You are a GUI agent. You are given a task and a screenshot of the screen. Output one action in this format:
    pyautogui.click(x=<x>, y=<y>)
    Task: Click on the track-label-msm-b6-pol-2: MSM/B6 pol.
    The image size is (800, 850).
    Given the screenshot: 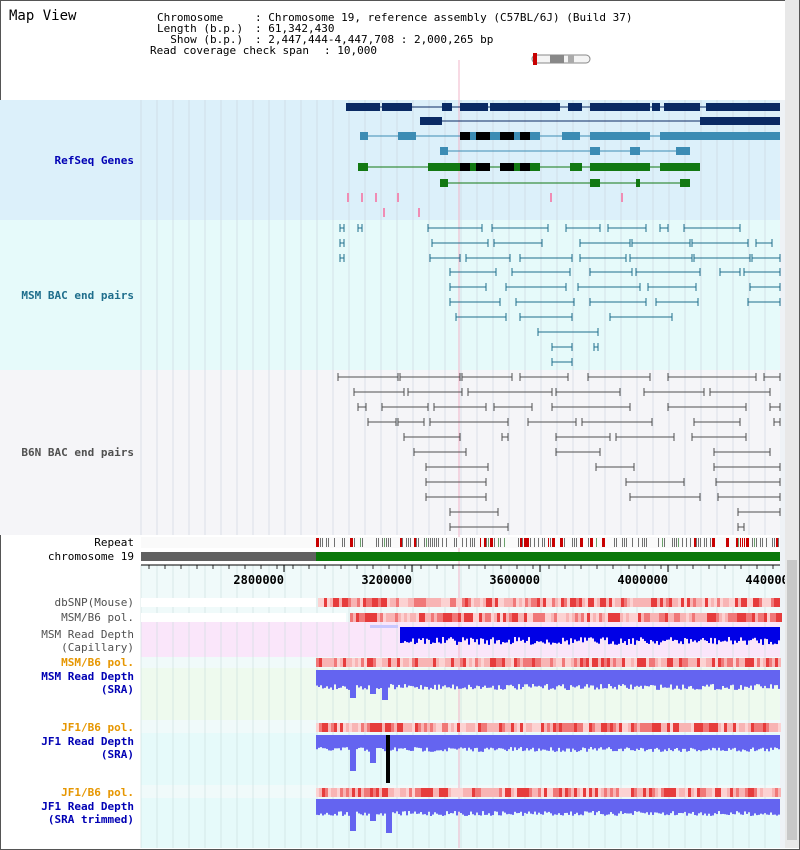 What is the action you would take?
    pyautogui.click(x=97, y=662)
    